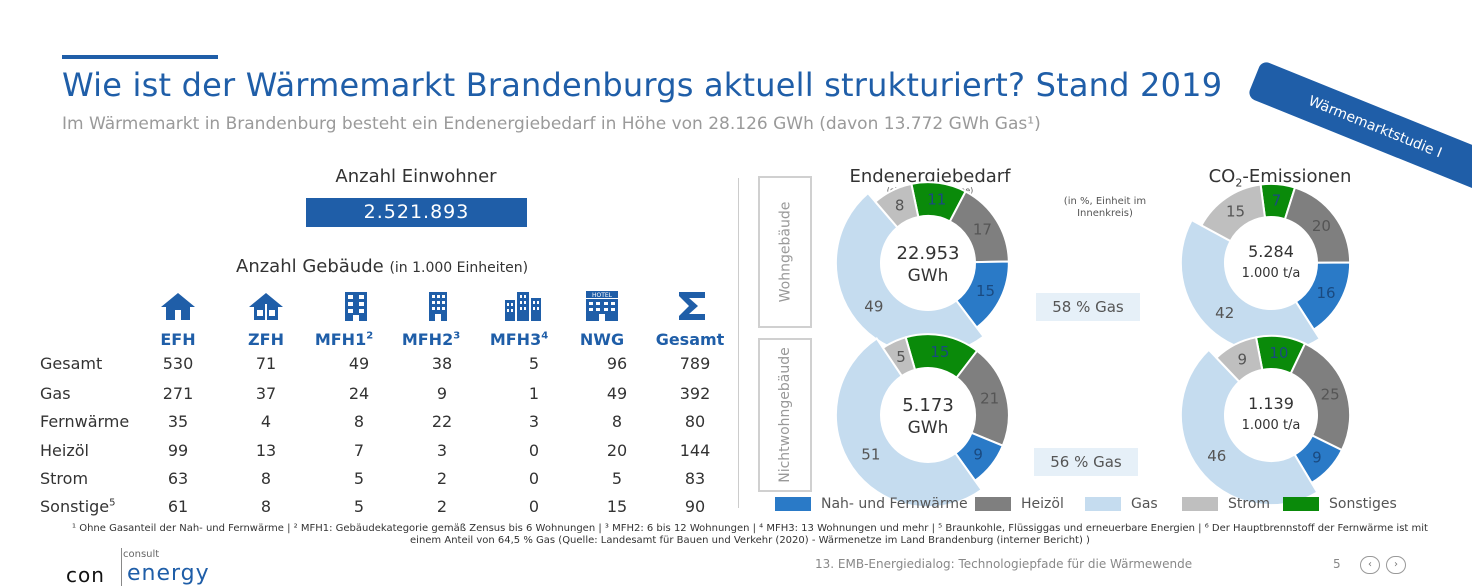 This screenshot has height=588, width=1472. I want to click on endenergie-title: Endenergiebedarf, so click(930, 176).